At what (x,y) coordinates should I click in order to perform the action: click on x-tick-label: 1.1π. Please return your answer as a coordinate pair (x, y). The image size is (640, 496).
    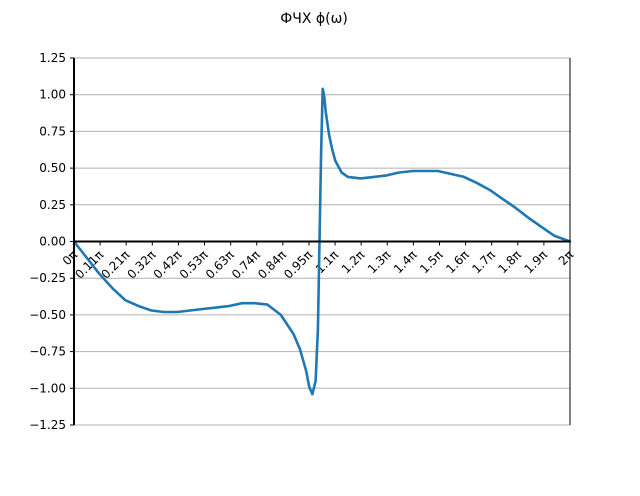
    Looking at the image, I should click on (327, 262).